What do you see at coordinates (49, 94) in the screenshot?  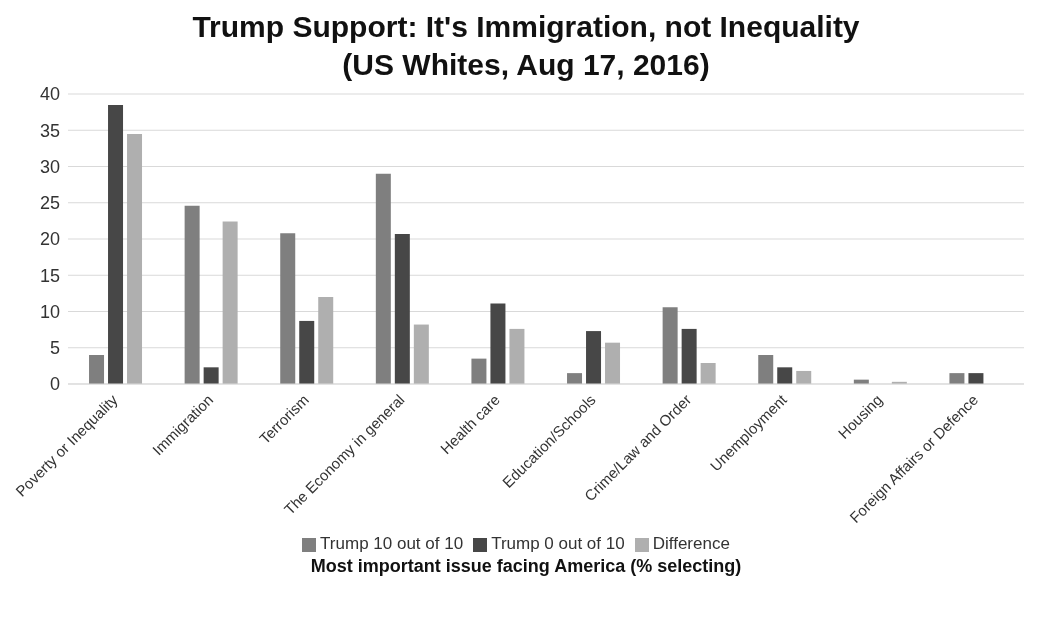 I see `y-tick-label: 40` at bounding box center [49, 94].